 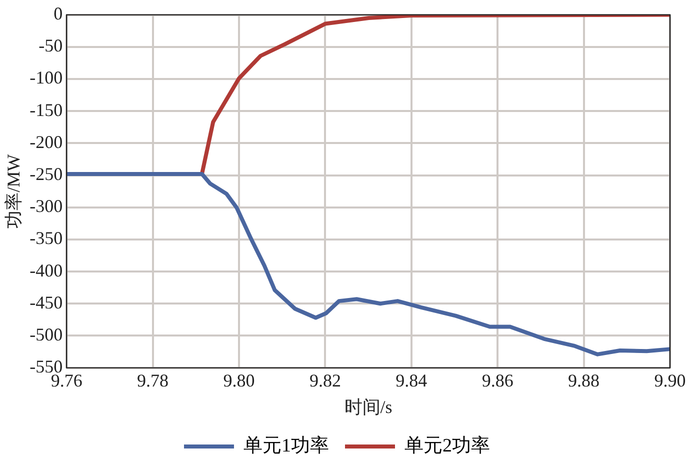 I want to click on y-tick-label: -50, so click(x=50, y=46).